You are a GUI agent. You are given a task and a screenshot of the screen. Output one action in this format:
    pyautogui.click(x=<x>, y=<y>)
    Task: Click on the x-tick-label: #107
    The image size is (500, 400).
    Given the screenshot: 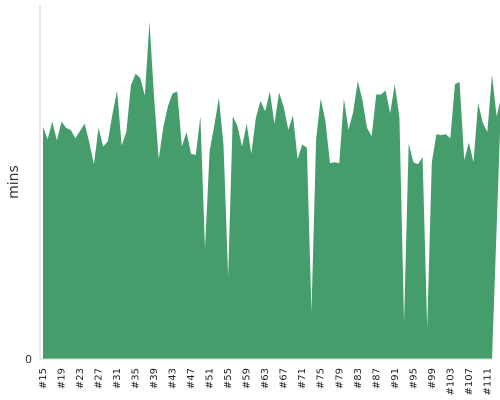 What is the action you would take?
    pyautogui.click(x=469, y=381)
    